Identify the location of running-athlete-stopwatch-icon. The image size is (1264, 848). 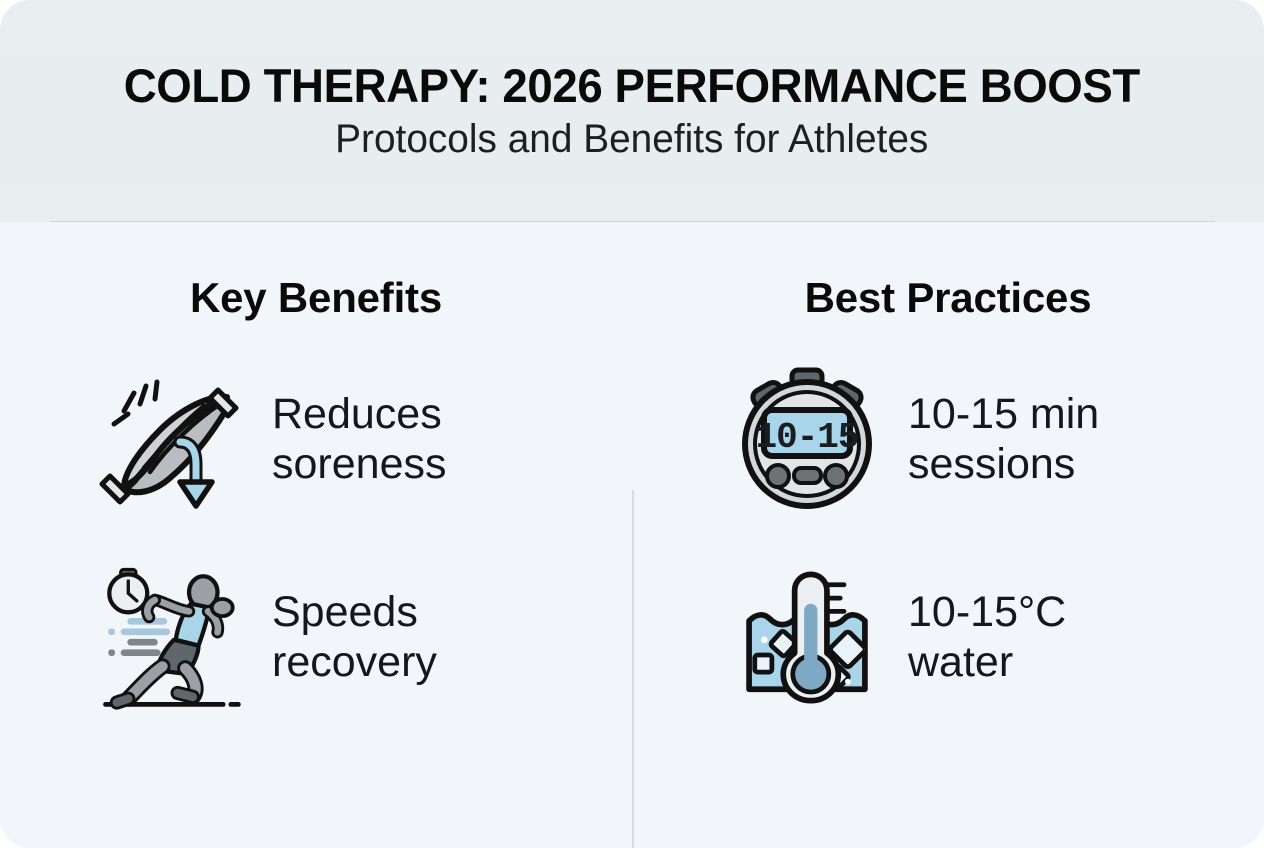
(171, 637).